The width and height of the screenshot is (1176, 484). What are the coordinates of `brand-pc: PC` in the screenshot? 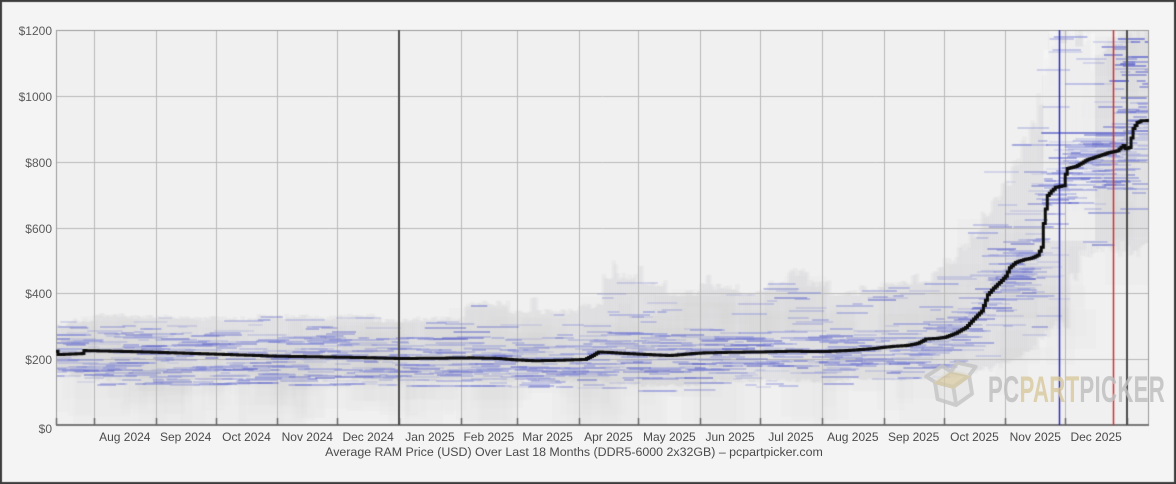 It's located at (1004, 389).